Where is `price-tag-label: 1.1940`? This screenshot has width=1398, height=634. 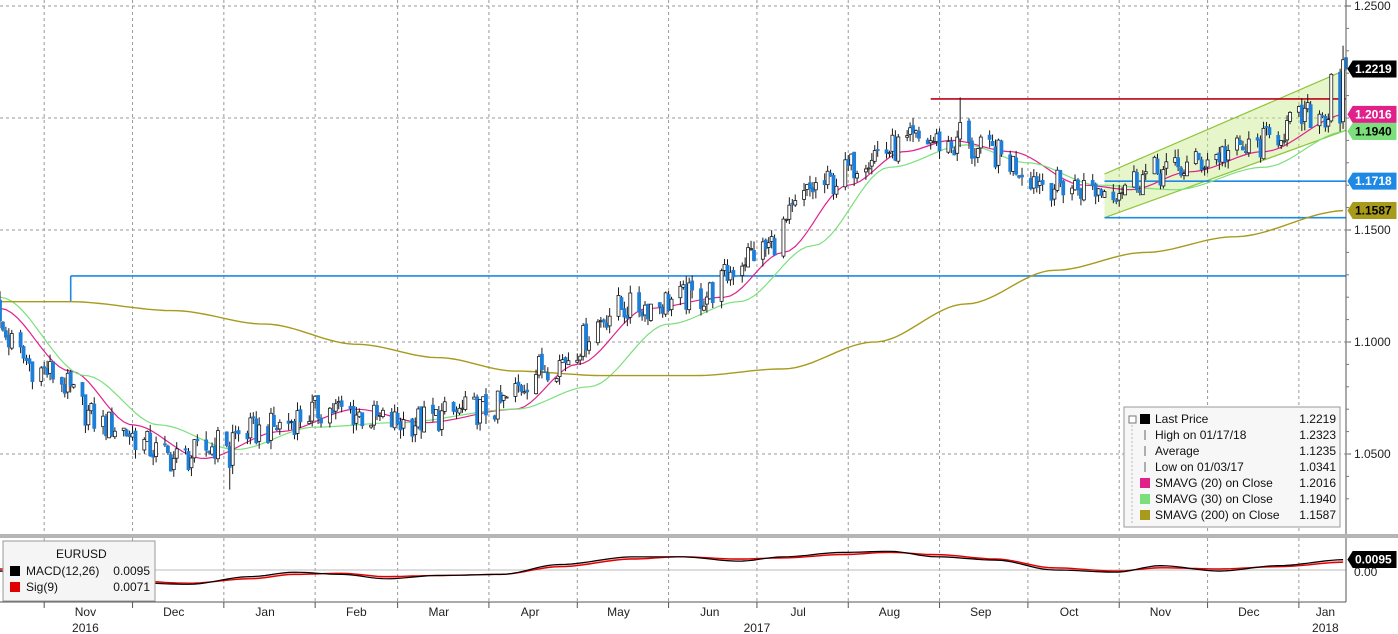 price-tag-label: 1.1940 is located at coordinates (1373, 131).